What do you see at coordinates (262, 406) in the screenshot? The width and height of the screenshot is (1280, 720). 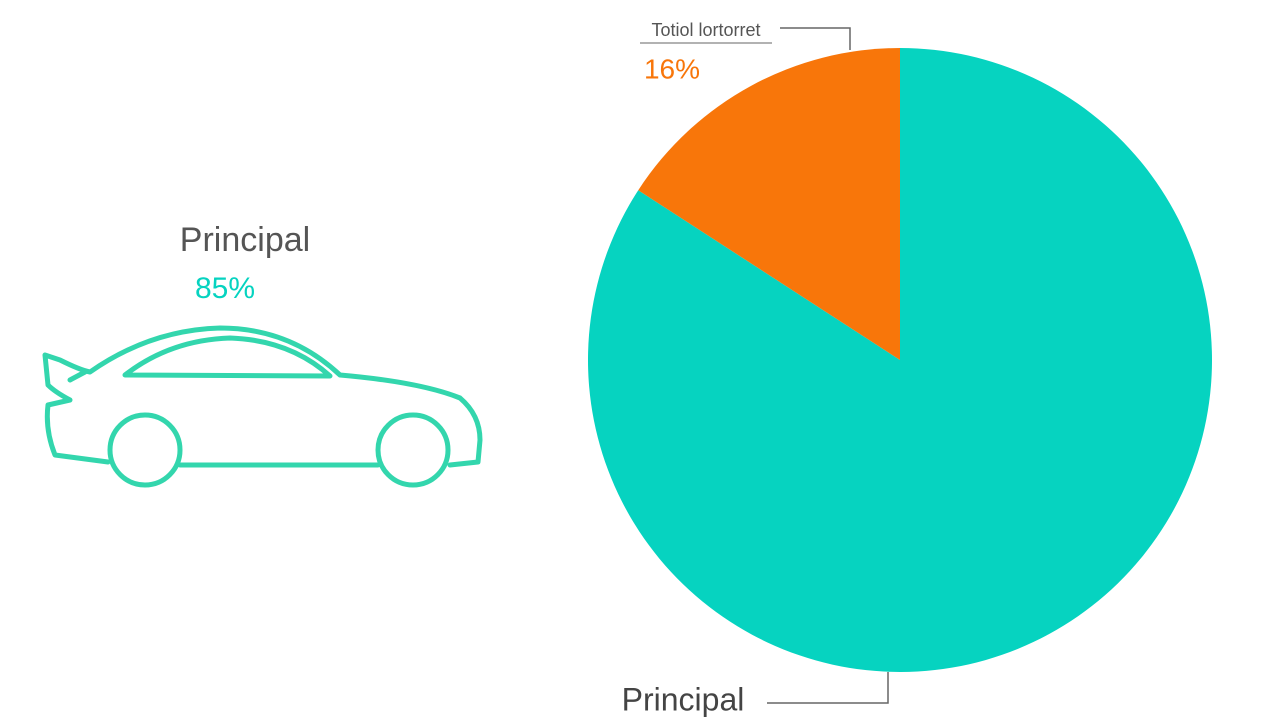 I see `car-icon` at bounding box center [262, 406].